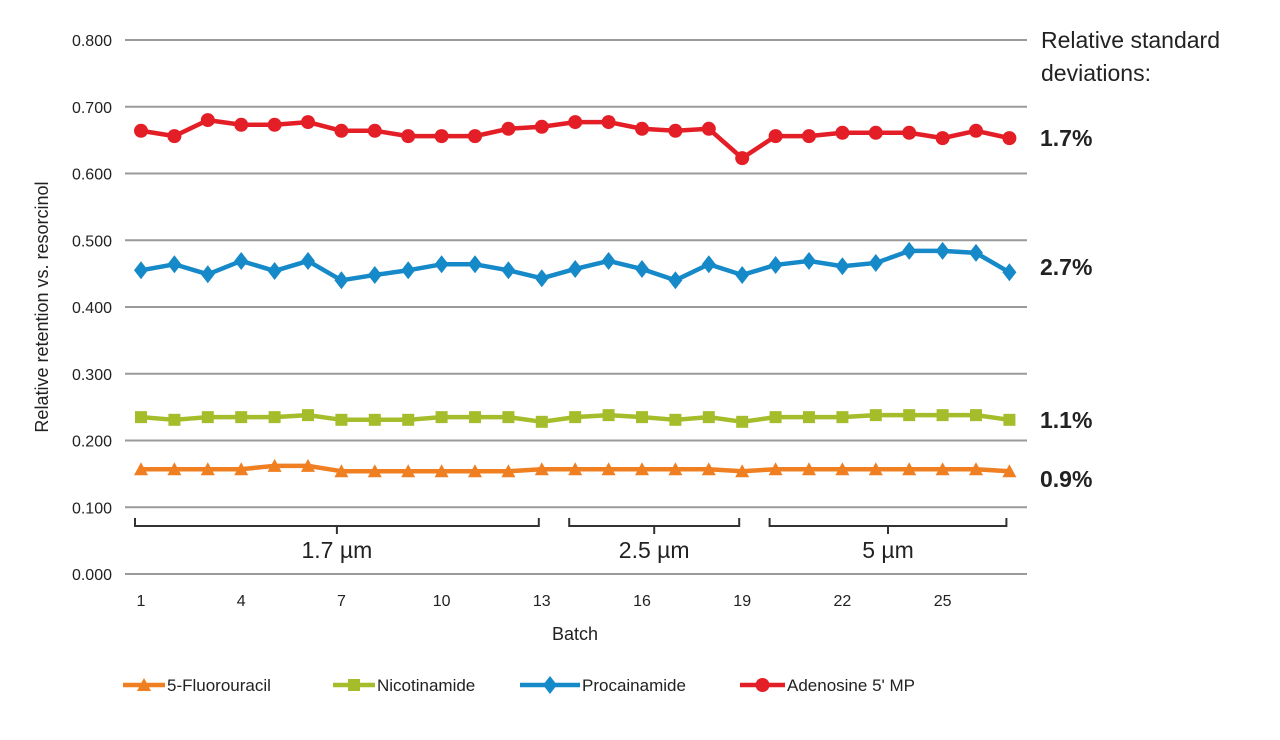  What do you see at coordinates (92, 575) in the screenshot?
I see `y-tick-label: 0.000` at bounding box center [92, 575].